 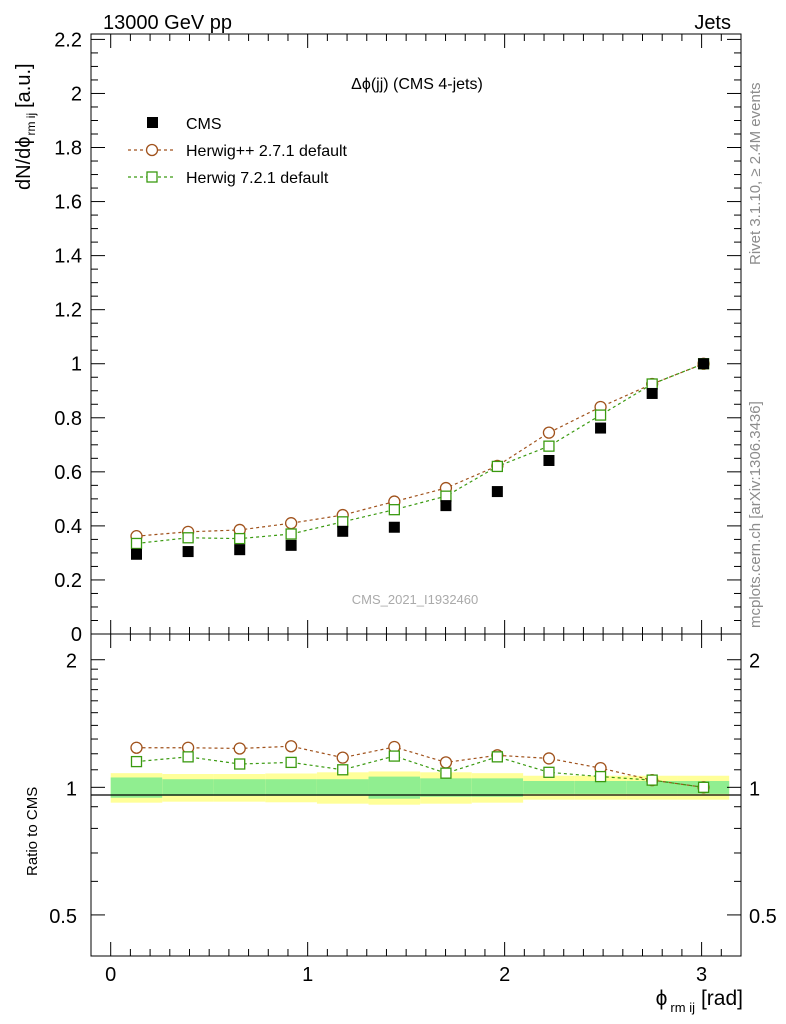 I want to click on x-axis-label: ϕ rm ij [rad], so click(x=699, y=1001).